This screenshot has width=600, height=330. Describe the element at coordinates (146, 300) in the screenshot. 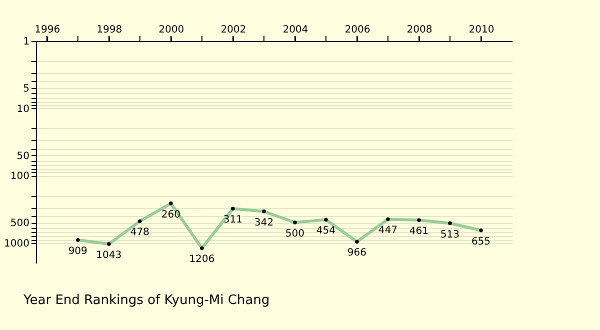

I see `text: Year End Rankings of Kyung-Mi Chang` at that location.